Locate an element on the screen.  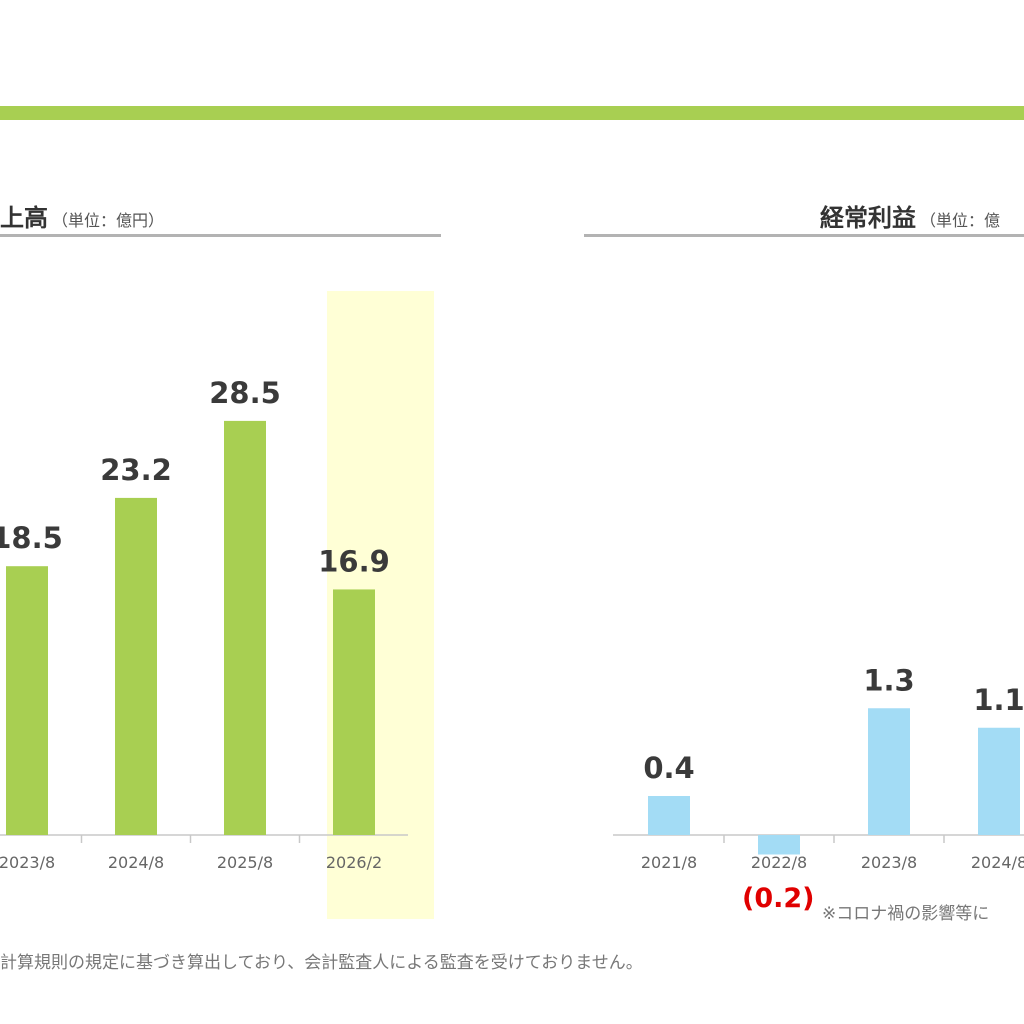
sales-value-label: 28.5 is located at coordinates (245, 393).